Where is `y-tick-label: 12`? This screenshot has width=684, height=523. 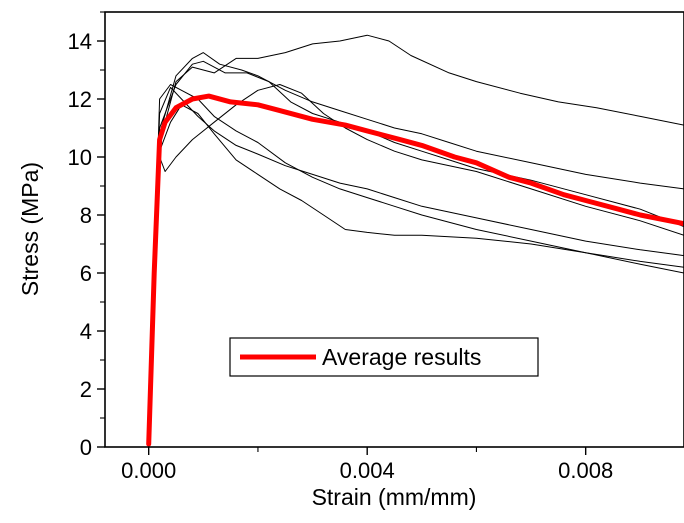
y-tick-label: 12 is located at coordinates (80, 99).